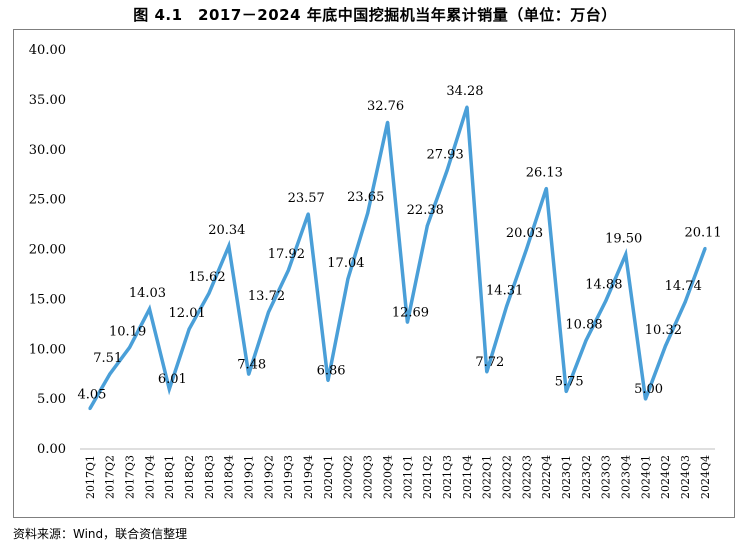 This screenshot has width=750, height=549. Describe the element at coordinates (375, 15) in the screenshot. I see `chart-title: 图 4.1 2017－2024 年底中国挖掘机当年累计销量（单位：万台）` at that location.